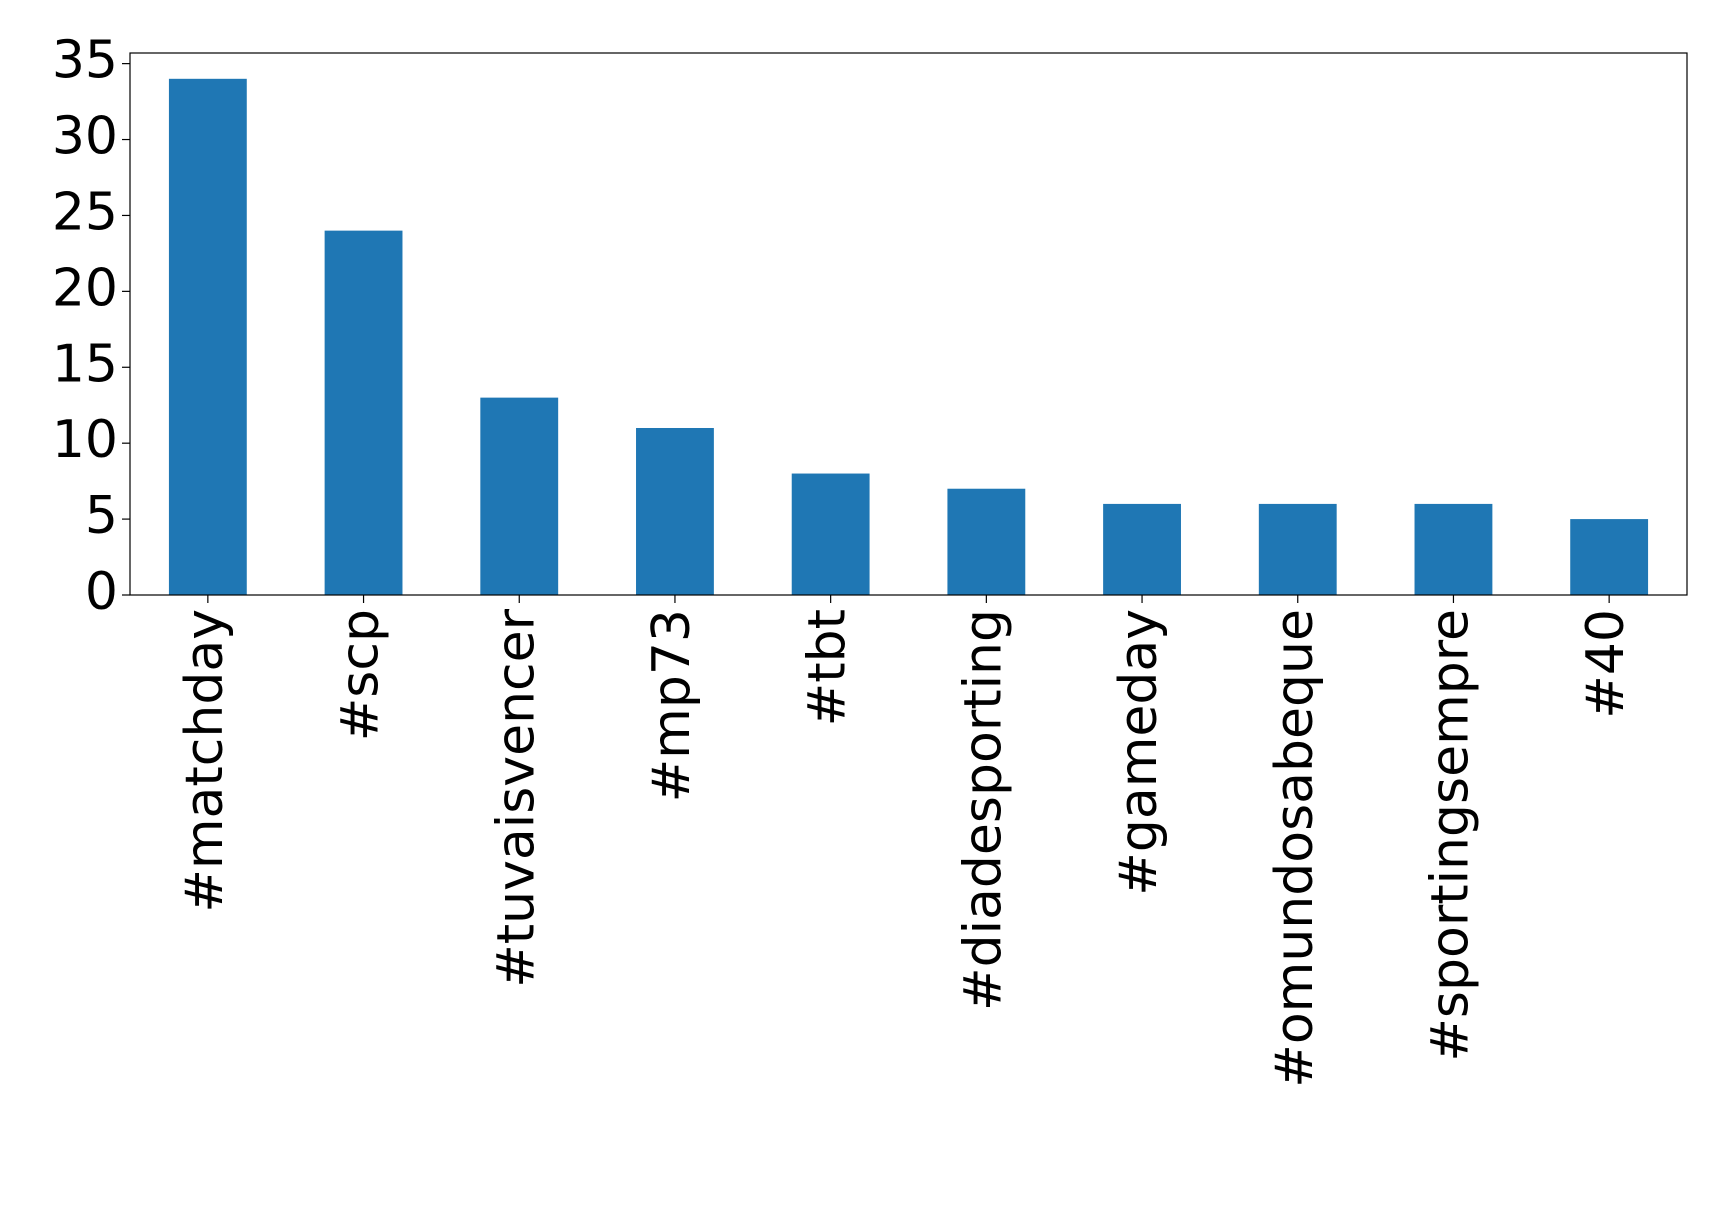  Describe the element at coordinates (85, 137) in the screenshot. I see `y-tick-label: 30` at that location.